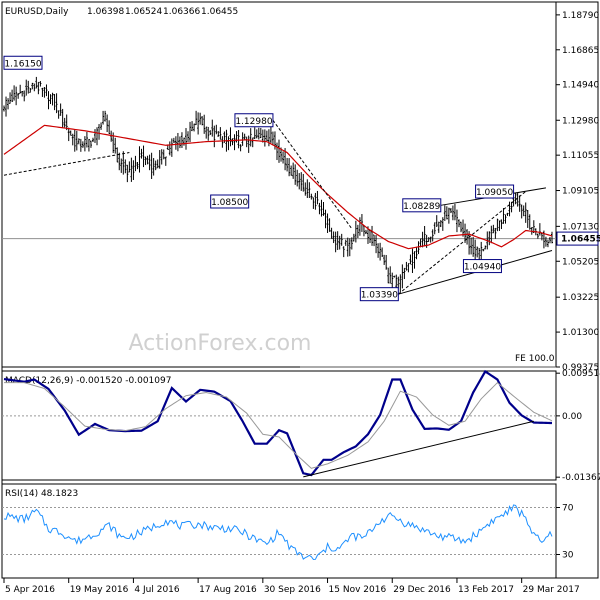  What do you see at coordinates (30, 590) in the screenshot?
I see `date-tick-label: 5 Apr 2016` at bounding box center [30, 590].